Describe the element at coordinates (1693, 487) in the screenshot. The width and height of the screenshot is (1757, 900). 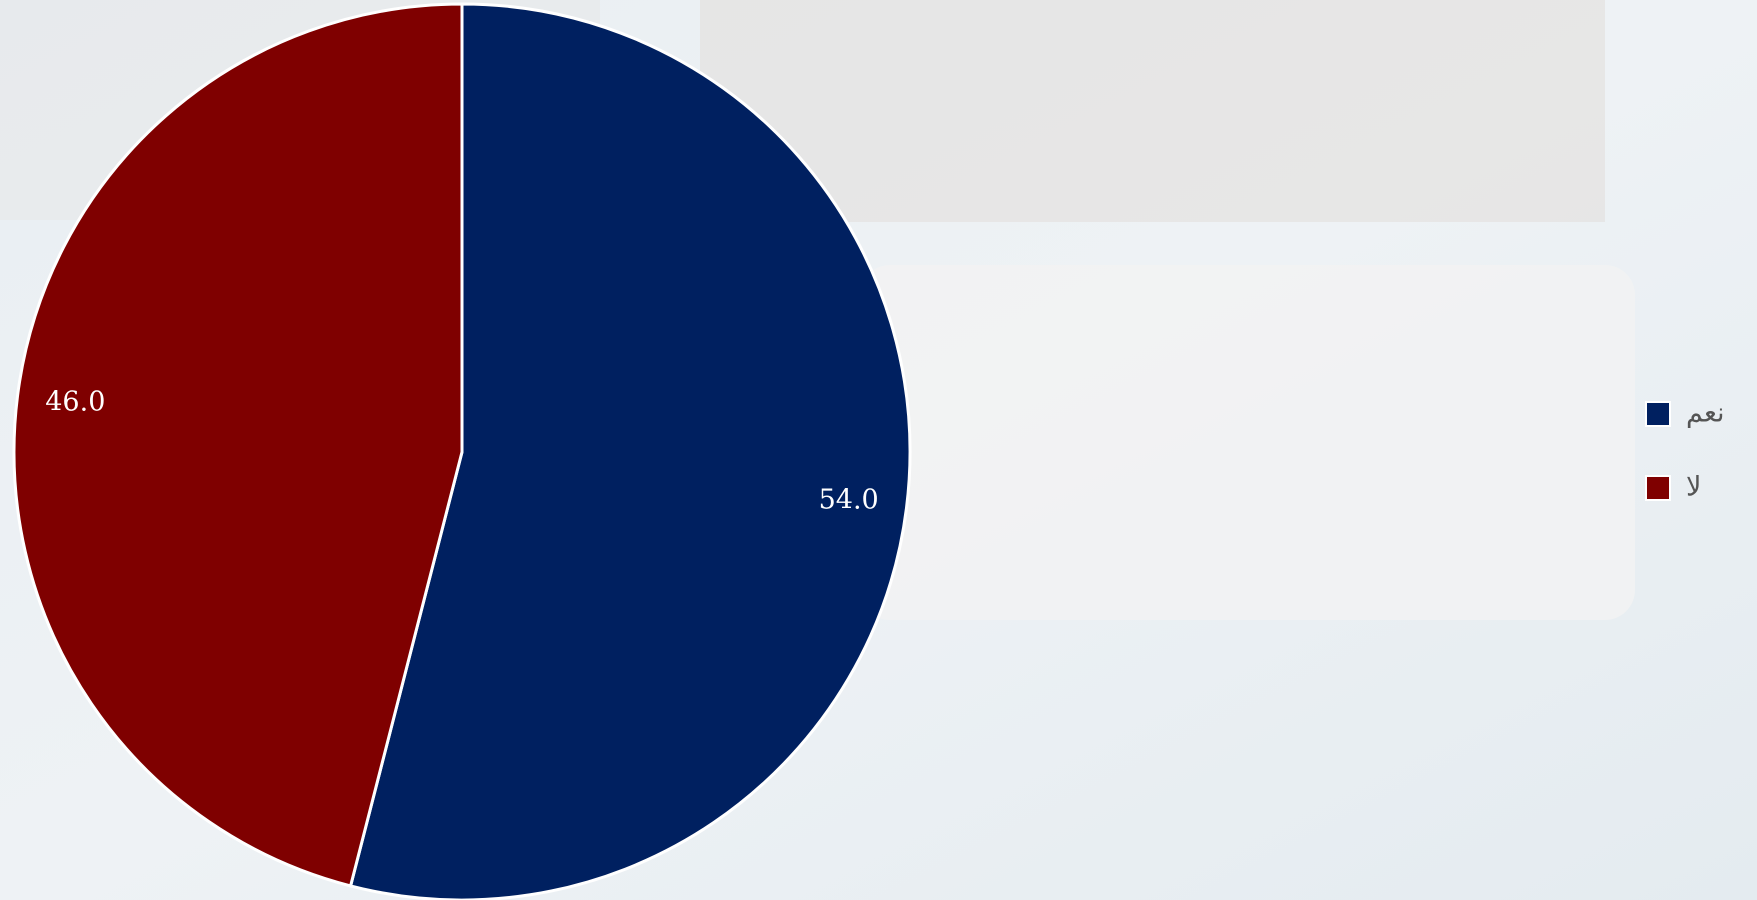
I see `legend-label: لا` at that location.